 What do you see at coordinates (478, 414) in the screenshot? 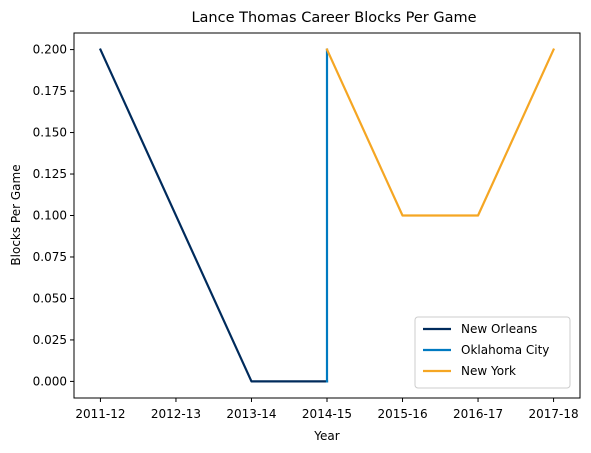
I see `x-tick-label: 2016-17` at bounding box center [478, 414].